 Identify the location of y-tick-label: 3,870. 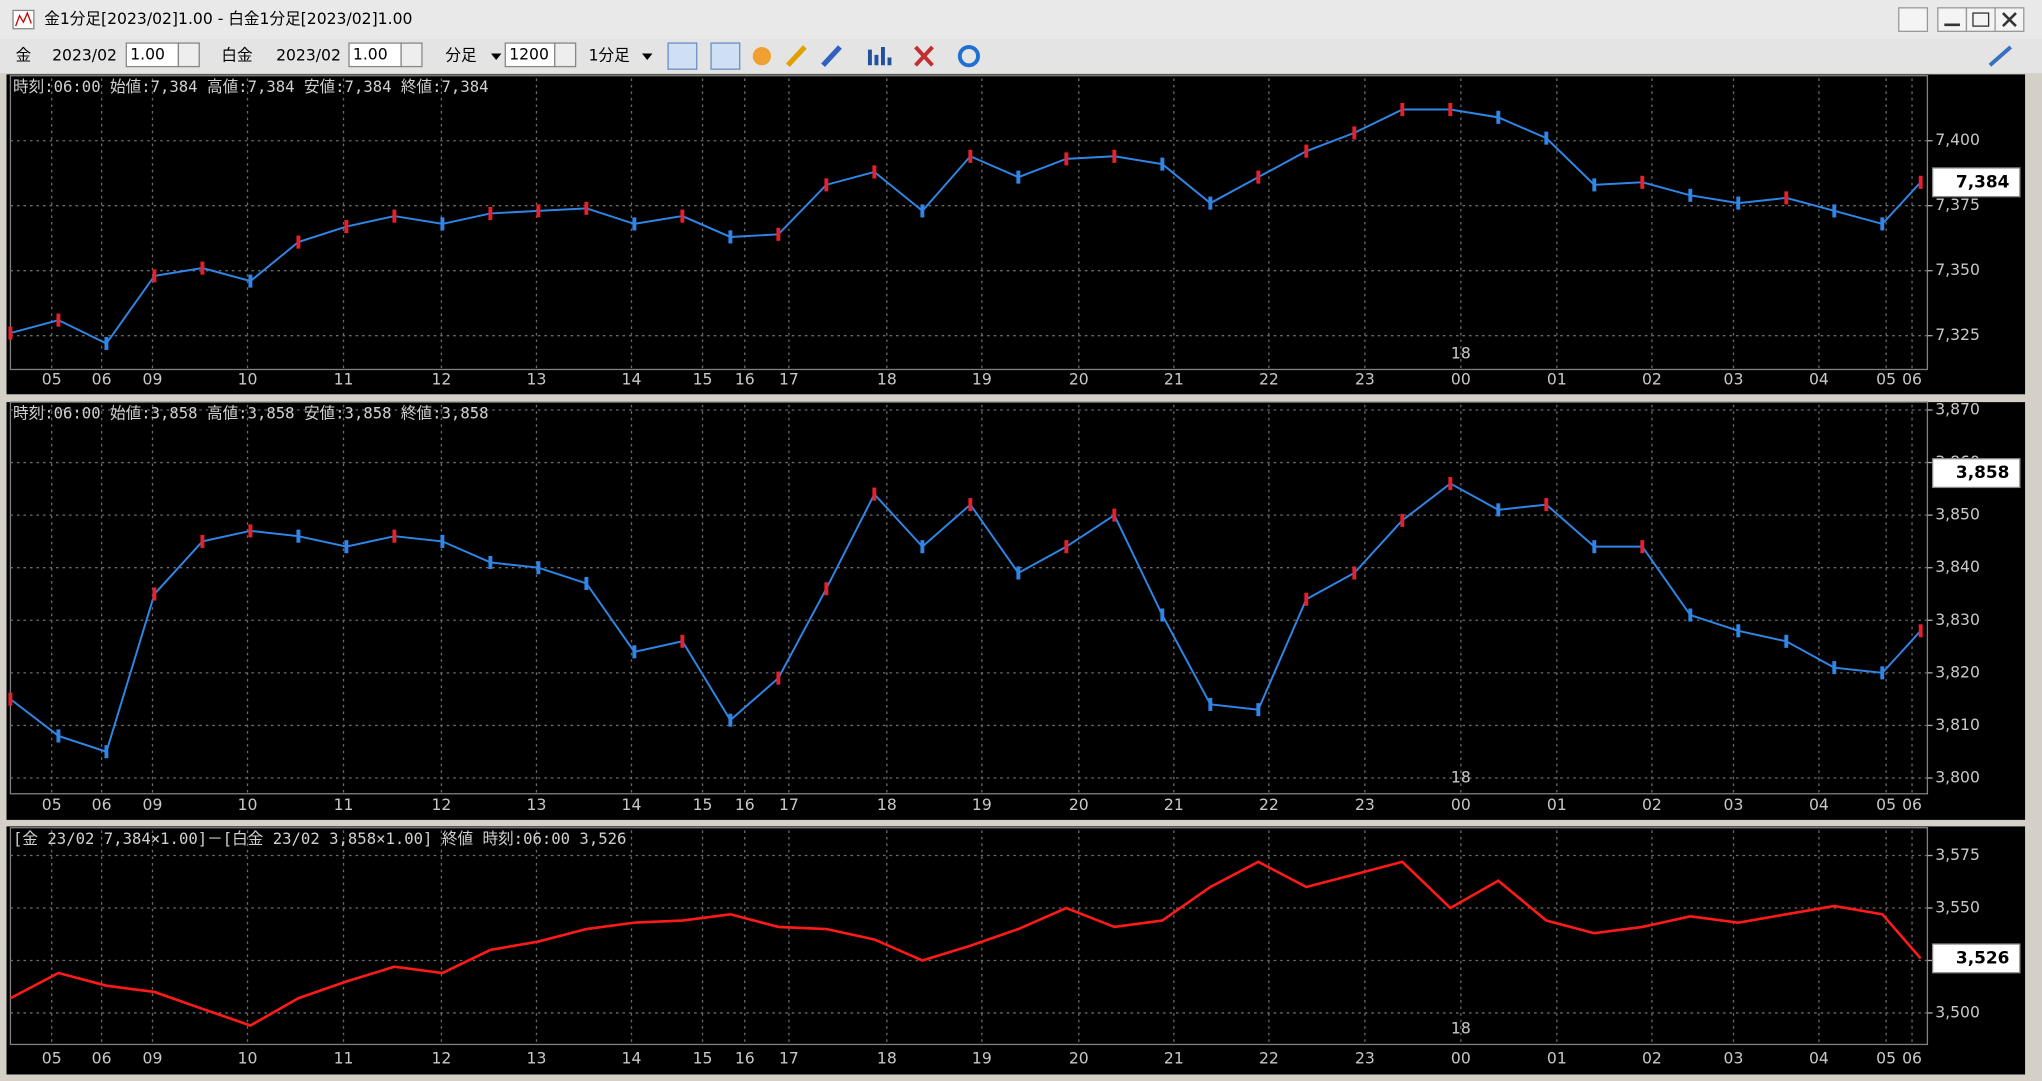
(1957, 408).